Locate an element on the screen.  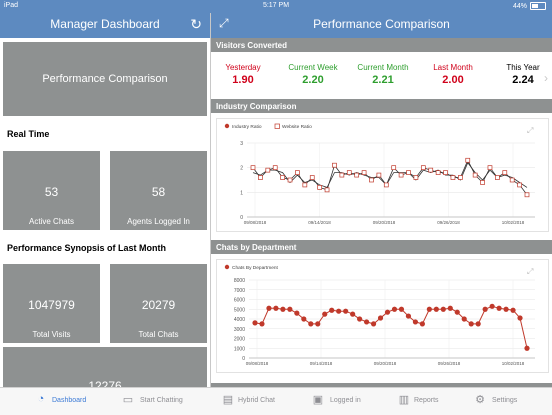
left-nav-bar: Manager Dashboard ↻ is located at coordinates (105, 25).